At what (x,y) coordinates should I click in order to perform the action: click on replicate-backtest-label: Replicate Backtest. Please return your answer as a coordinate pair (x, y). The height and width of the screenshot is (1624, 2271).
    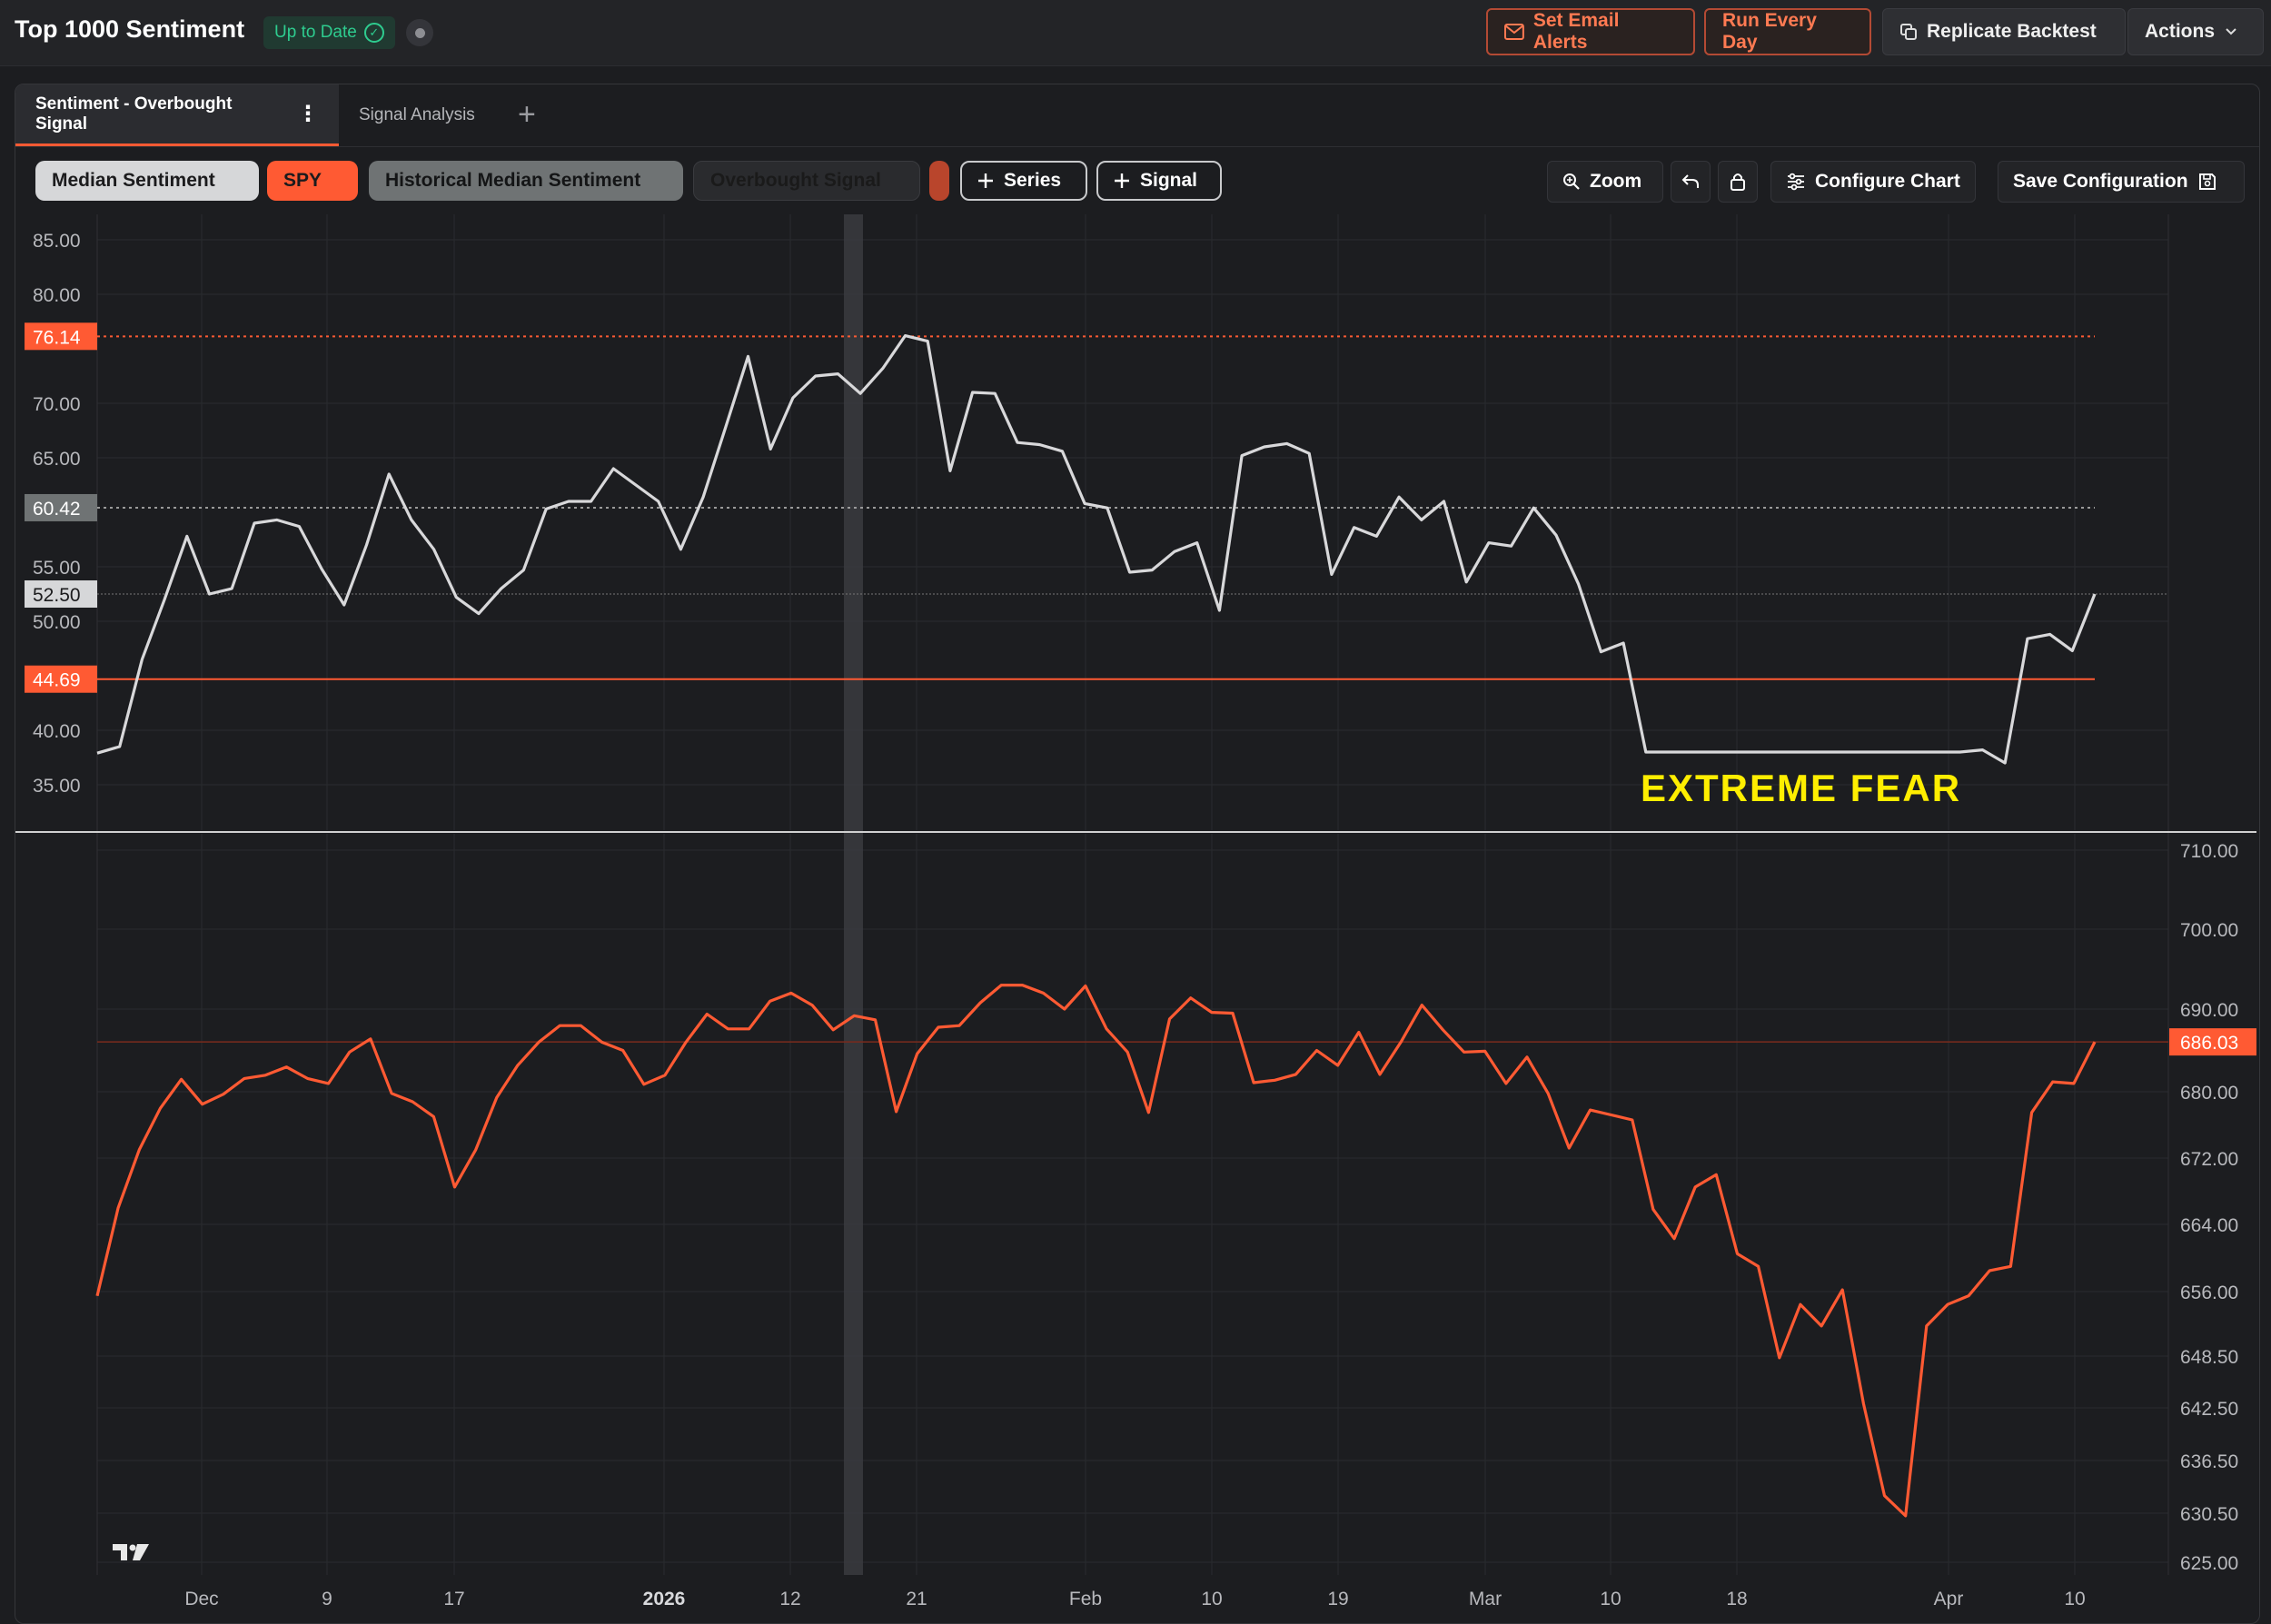
    Looking at the image, I should click on (2012, 31).